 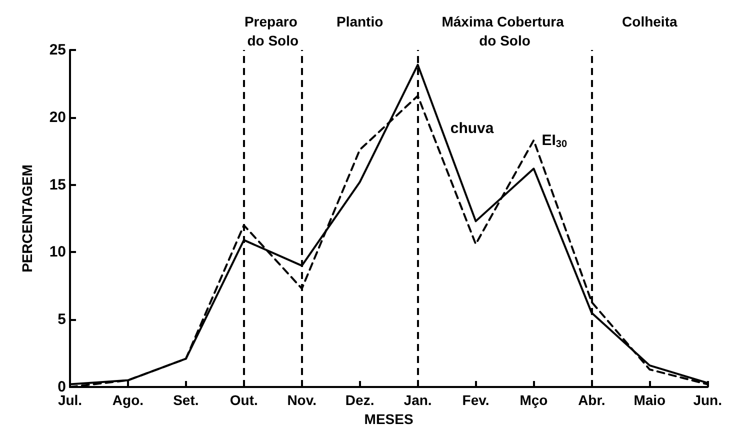 I want to click on ref-line-label: Máxima Cobertura do Solo, so click(x=505, y=31).